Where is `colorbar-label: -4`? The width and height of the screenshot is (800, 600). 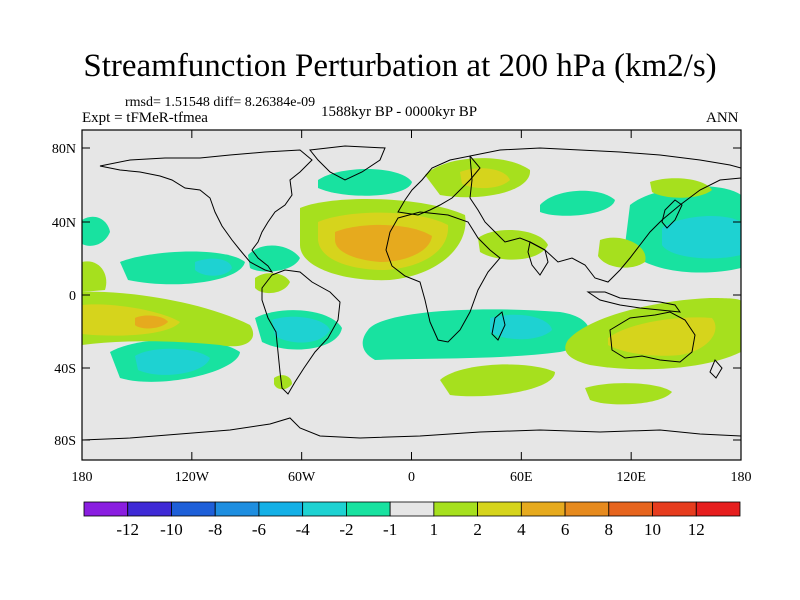 colorbar-label: -4 is located at coordinates (303, 529).